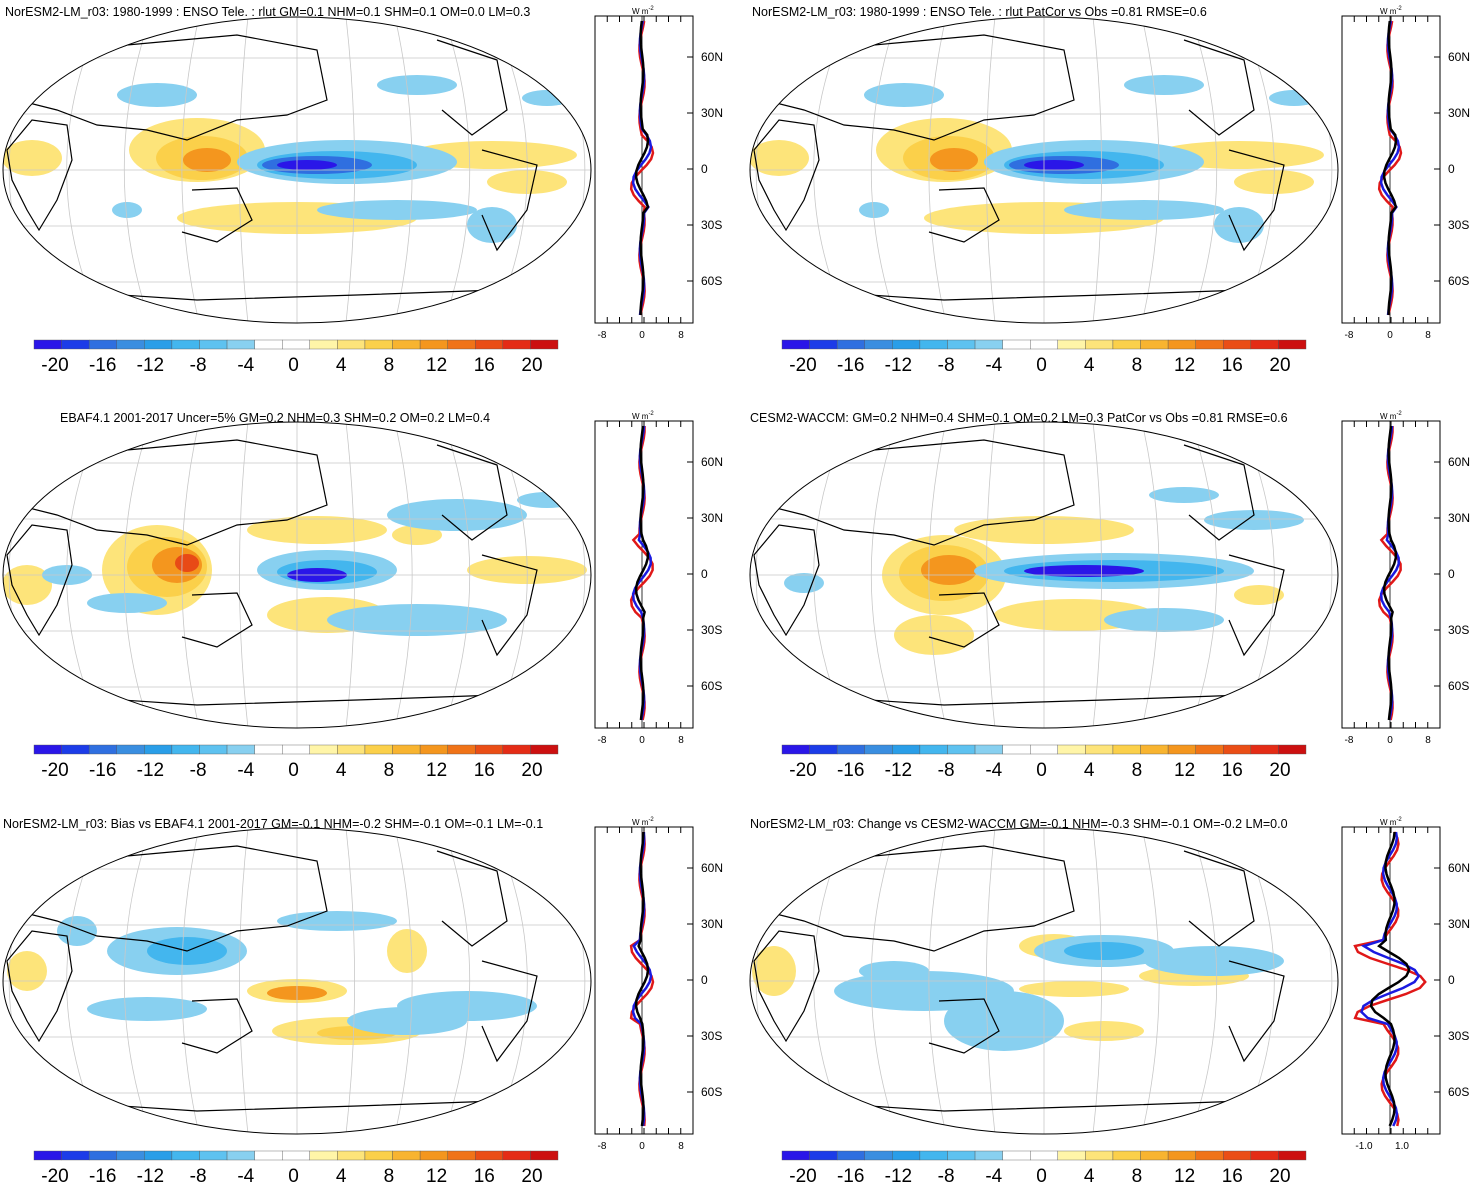 Image resolution: width=1483 pixels, height=1187 pixels. Describe the element at coordinates (1232, 365) in the screenshot. I see `colorbar-label: 16` at that location.